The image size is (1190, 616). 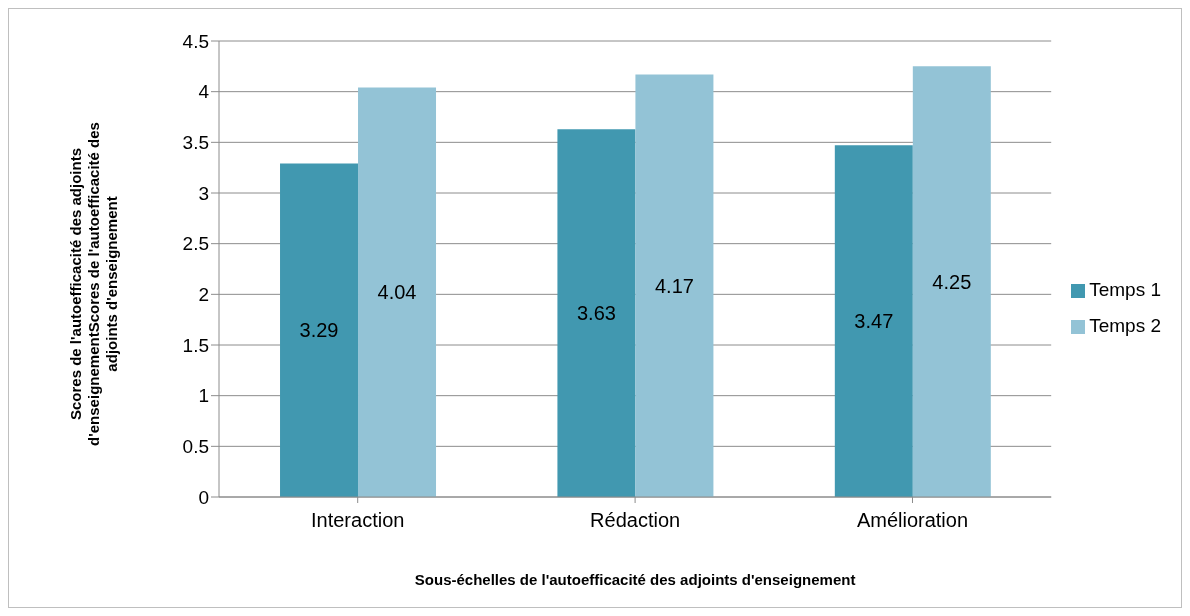 What do you see at coordinates (635, 579) in the screenshot?
I see `x-axis-title: Sous-échelles de l'autoefficacité des adjoints d'enseignement` at bounding box center [635, 579].